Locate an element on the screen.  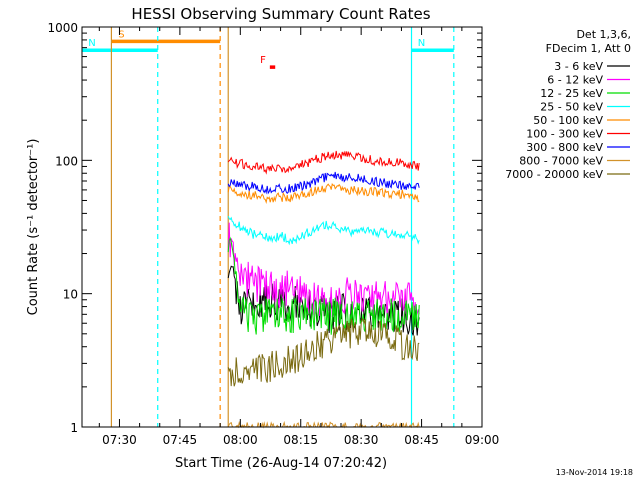
x-tick-label-4: 08:30 is located at coordinates (361, 440).